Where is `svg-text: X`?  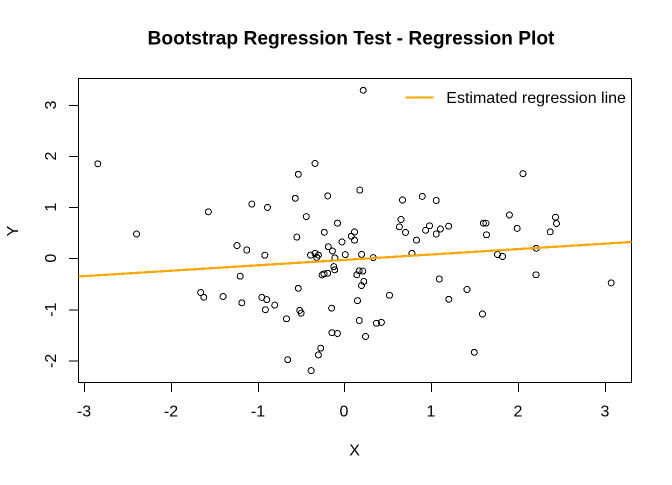
svg-text: X is located at coordinates (354, 450).